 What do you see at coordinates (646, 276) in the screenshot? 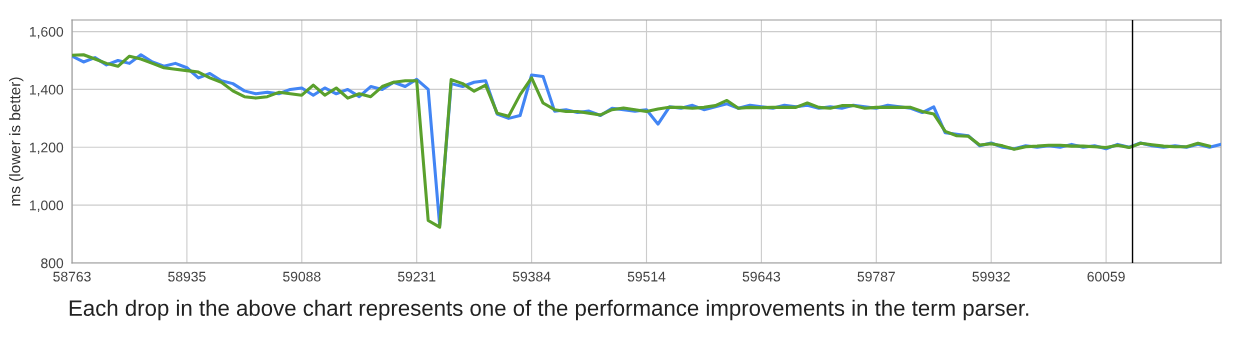
I see `x-tick-label: 59514` at bounding box center [646, 276].